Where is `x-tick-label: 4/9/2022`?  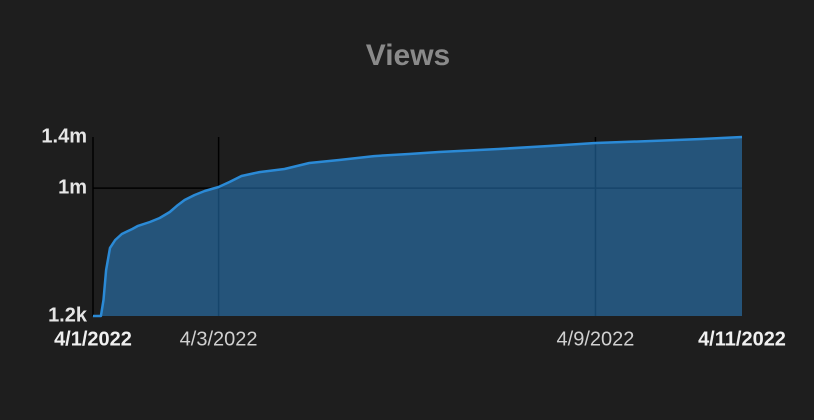
x-tick-label: 4/9/2022 is located at coordinates (596, 339).